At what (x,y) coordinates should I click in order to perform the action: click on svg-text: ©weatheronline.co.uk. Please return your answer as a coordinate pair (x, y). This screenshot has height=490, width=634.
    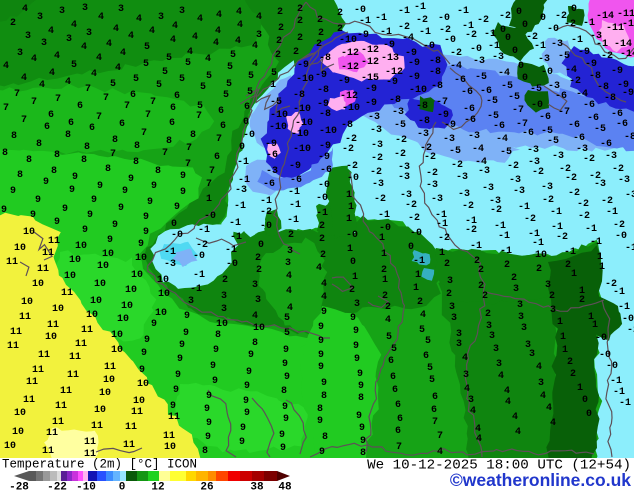
    Looking at the image, I should click on (540, 480).